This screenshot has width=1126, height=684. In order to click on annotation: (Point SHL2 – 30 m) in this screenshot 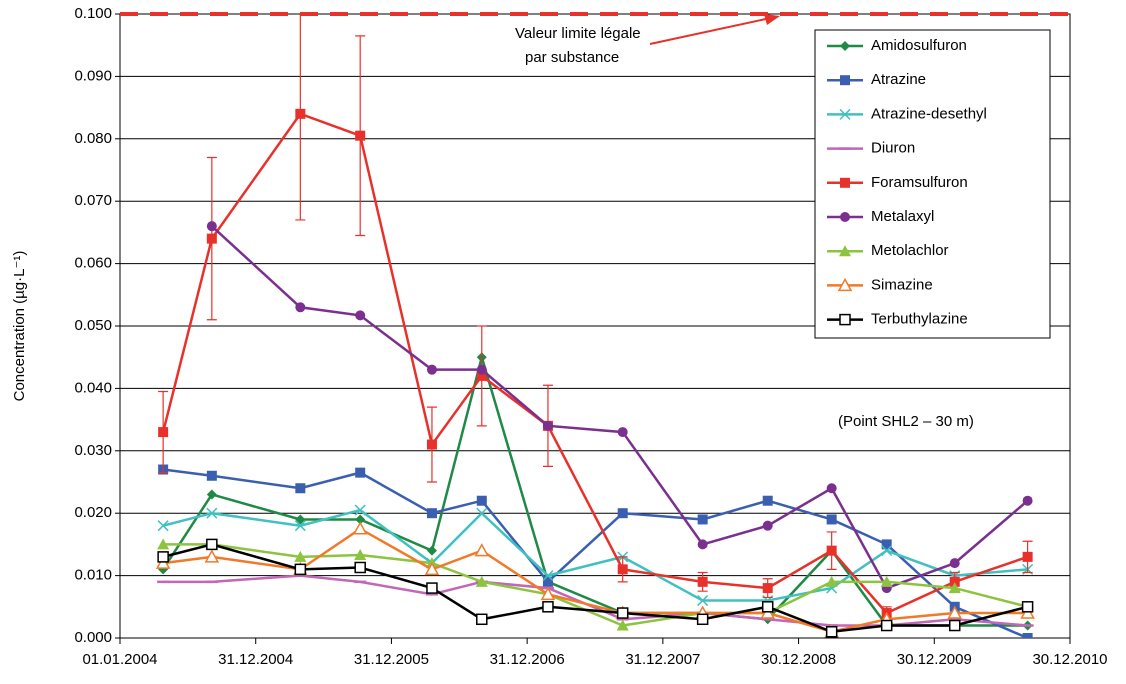, I will do `click(906, 421)`.